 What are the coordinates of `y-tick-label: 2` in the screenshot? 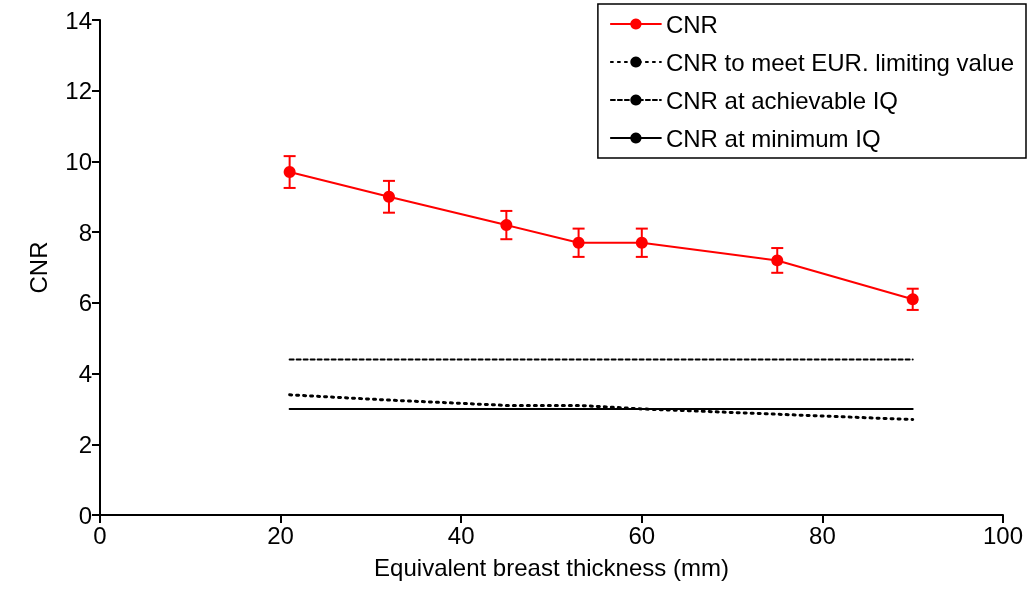 It's located at (85, 444).